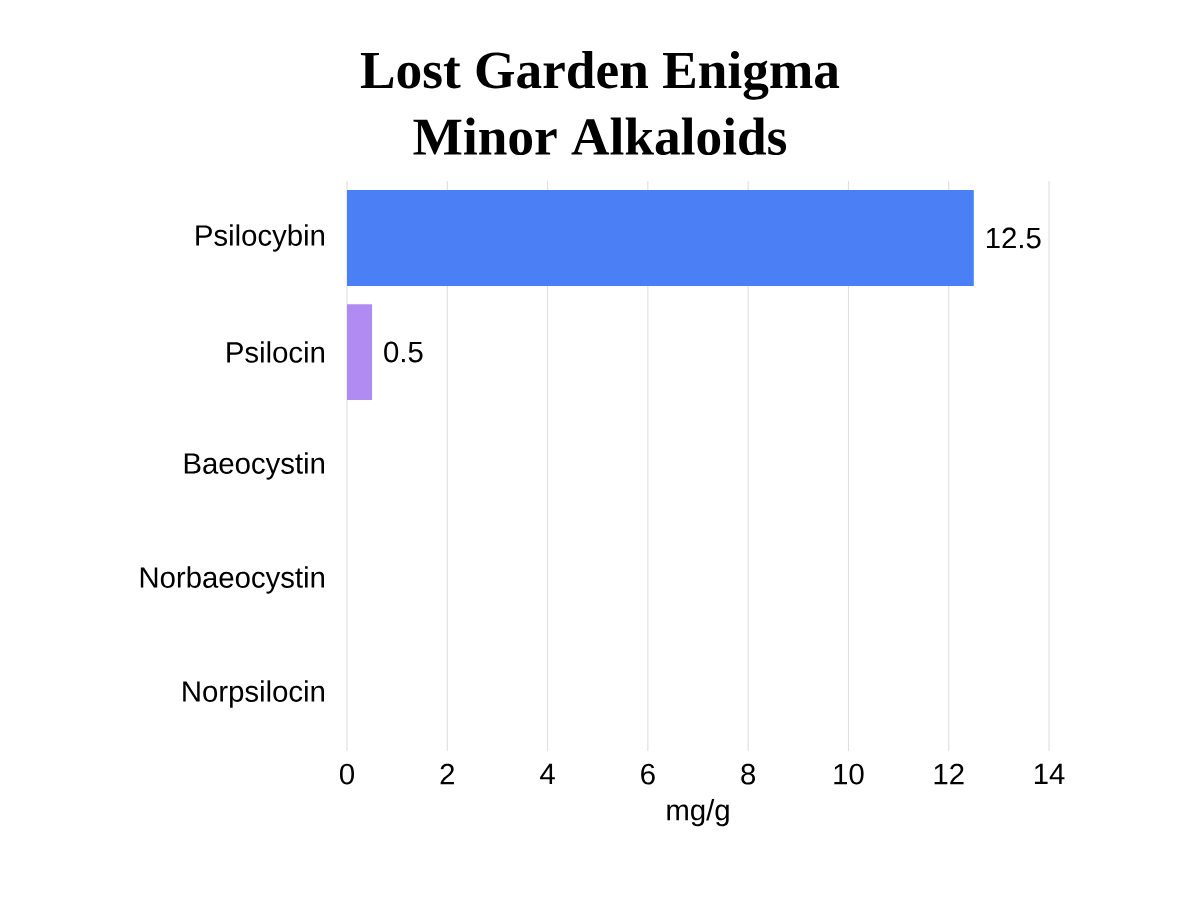 The image size is (1200, 900). I want to click on x-tick-label: 8, so click(748, 774).